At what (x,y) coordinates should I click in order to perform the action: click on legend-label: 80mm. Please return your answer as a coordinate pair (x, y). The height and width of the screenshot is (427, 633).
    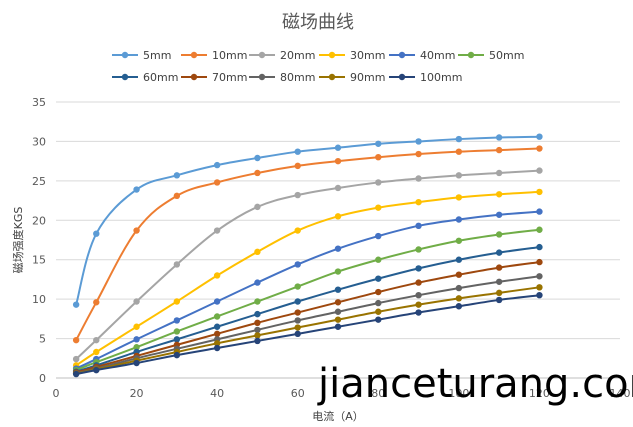
    Looking at the image, I should click on (297, 77).